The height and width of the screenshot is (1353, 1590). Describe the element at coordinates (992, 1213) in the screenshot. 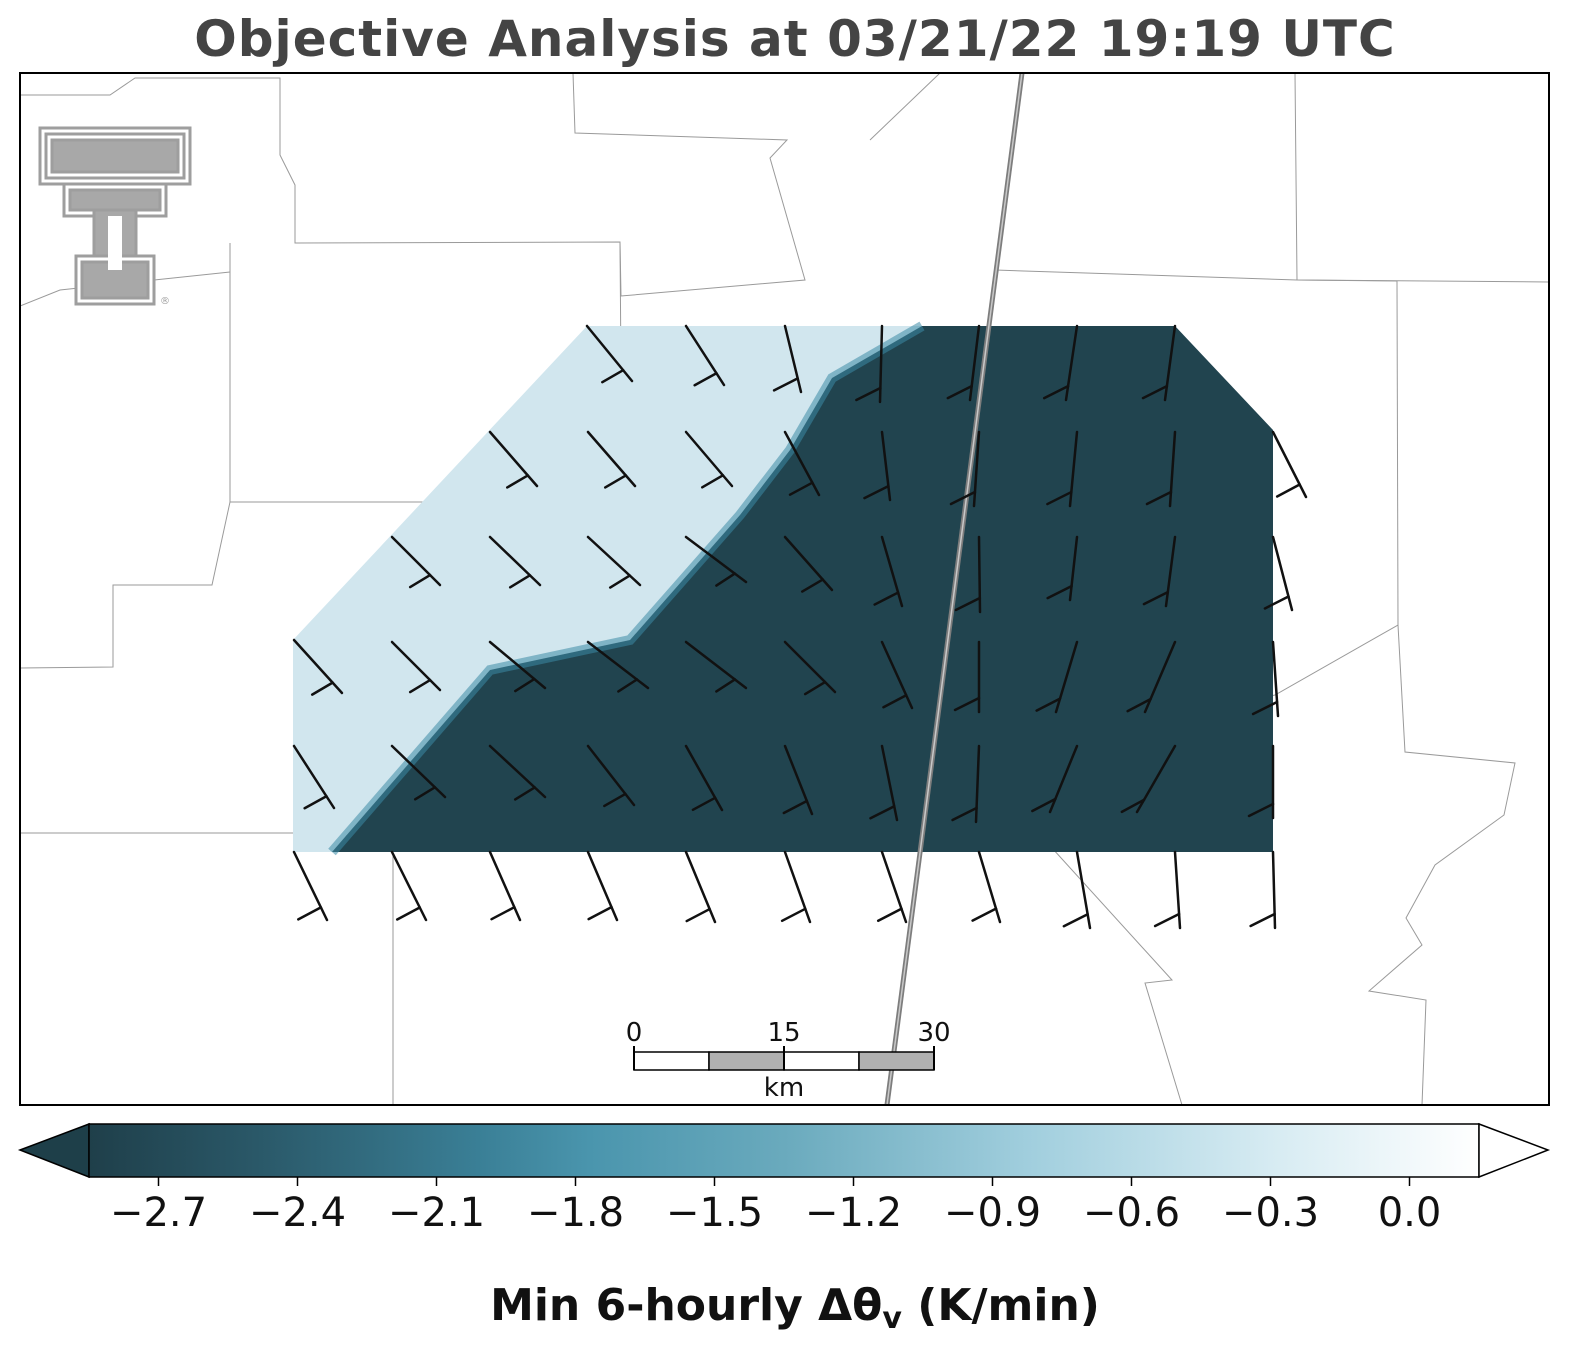

I see `colorbar-tick-label: −0.9` at that location.